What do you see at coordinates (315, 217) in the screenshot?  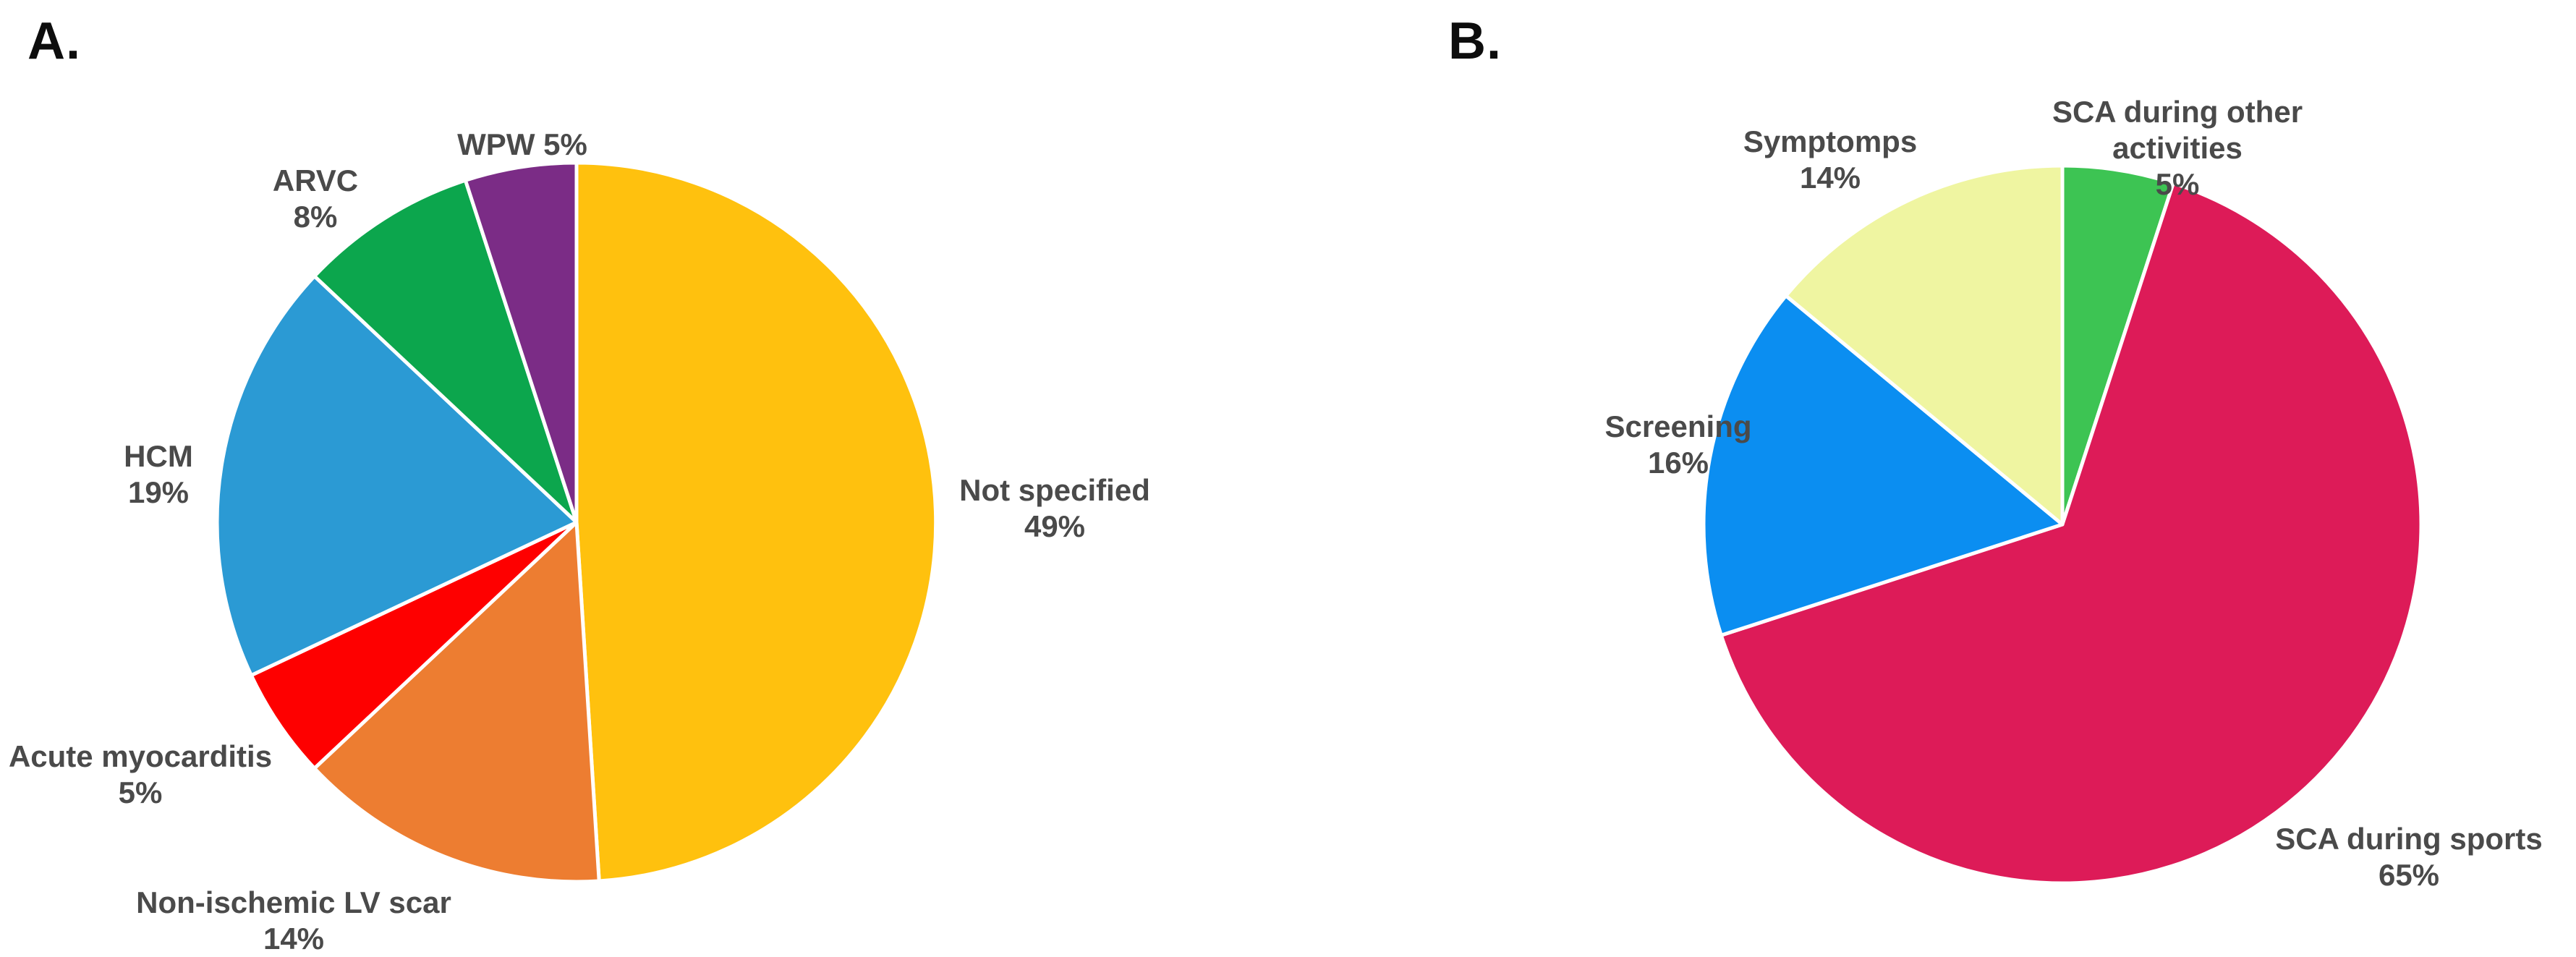 I see `label-line: 8%` at bounding box center [315, 217].